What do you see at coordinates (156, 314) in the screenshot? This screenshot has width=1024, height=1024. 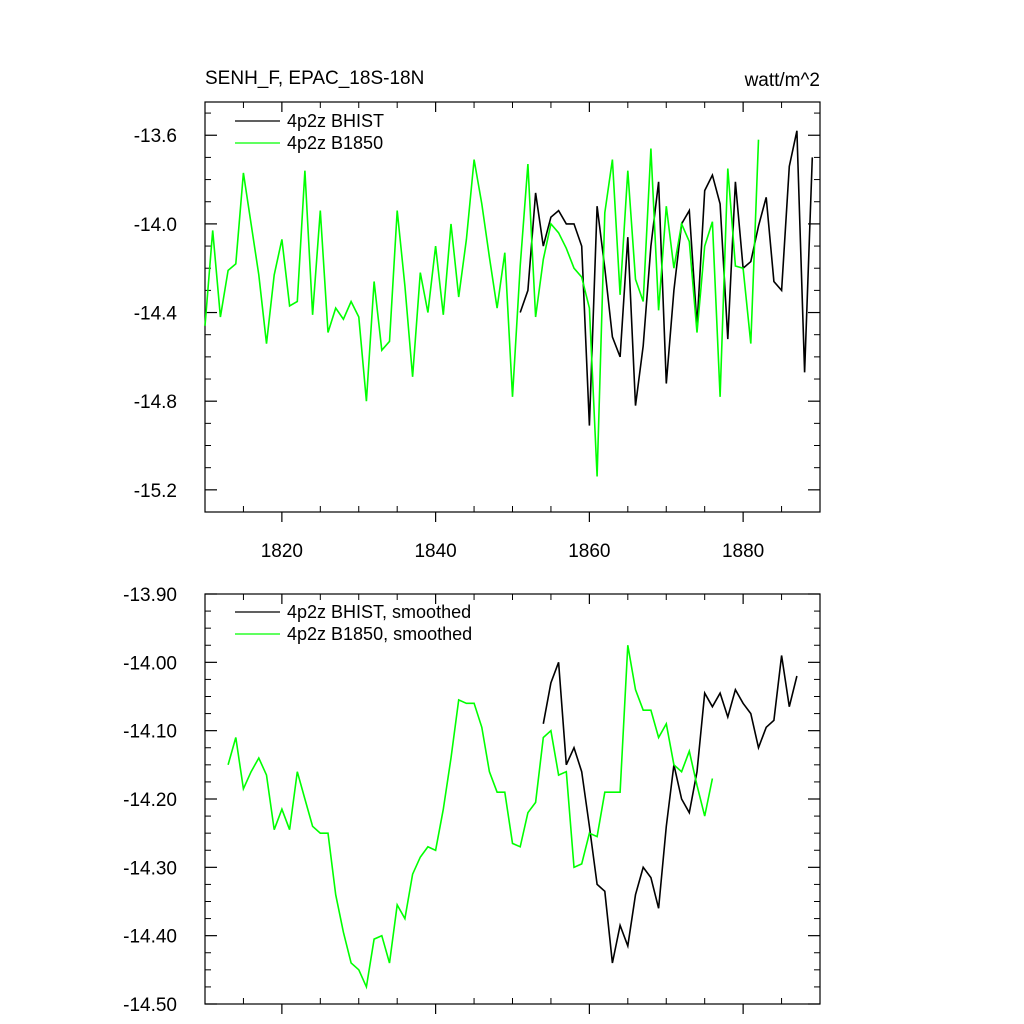 I see `y-tick-label: -14.4` at bounding box center [156, 314].